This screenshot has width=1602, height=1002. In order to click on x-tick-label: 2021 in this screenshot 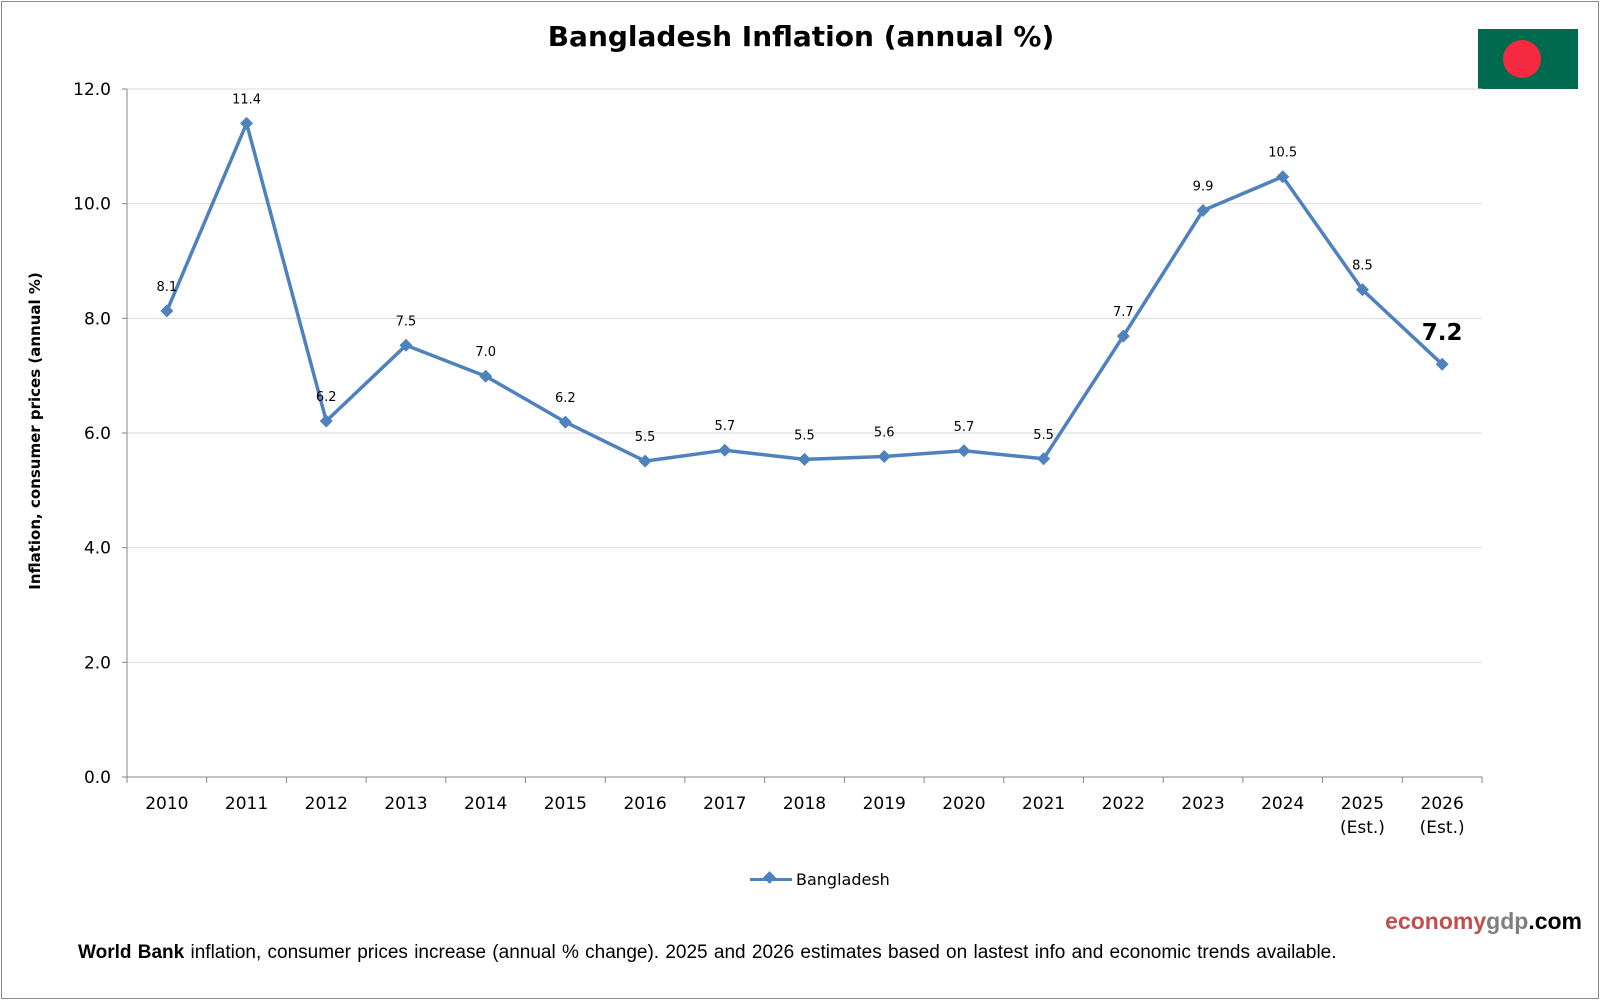, I will do `click(1043, 804)`.